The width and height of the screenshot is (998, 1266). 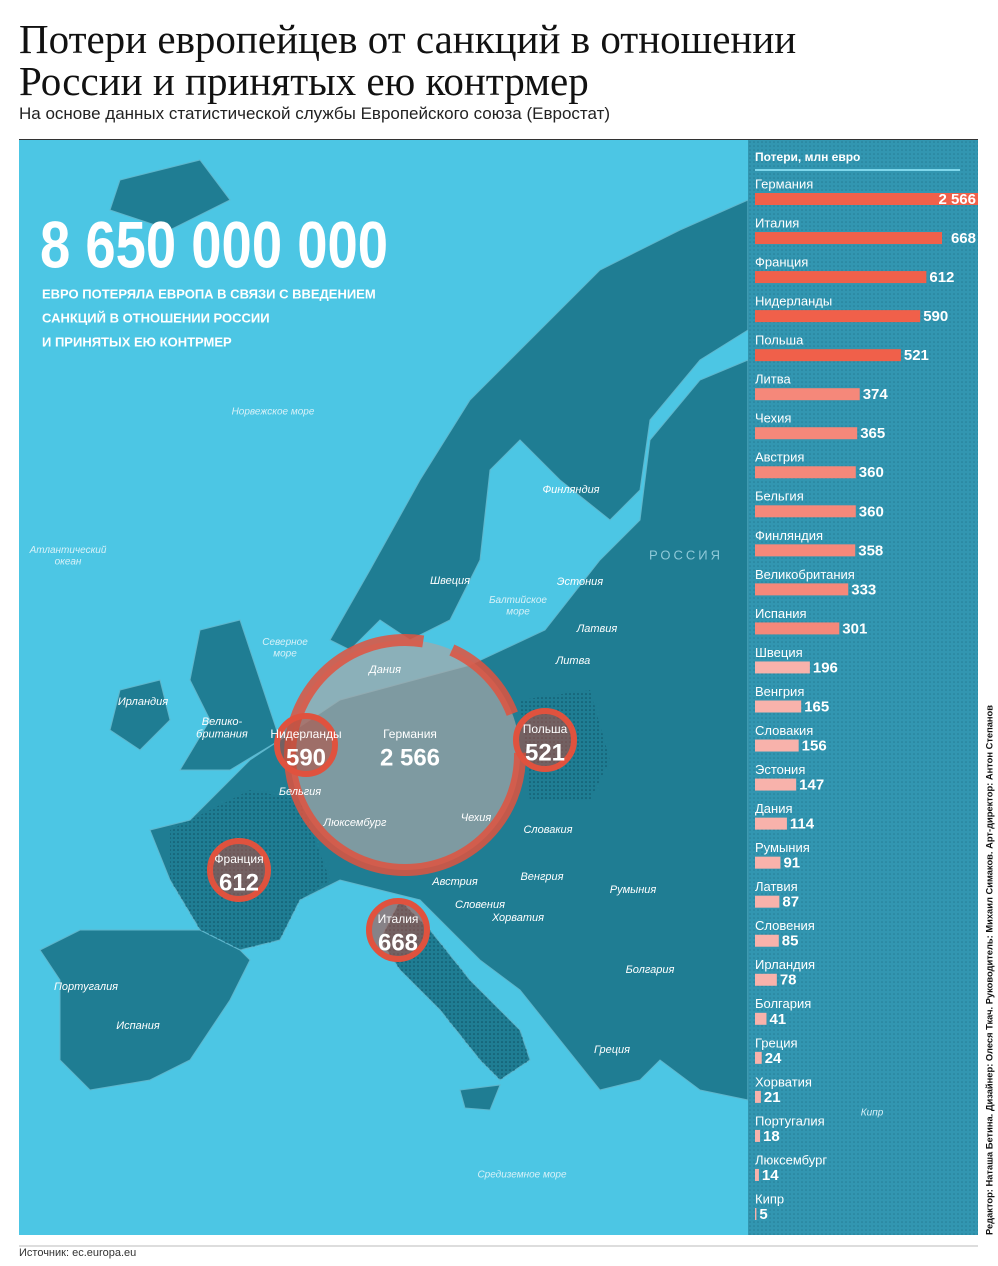 I want to click on marker-value: 590, so click(x=306, y=757).